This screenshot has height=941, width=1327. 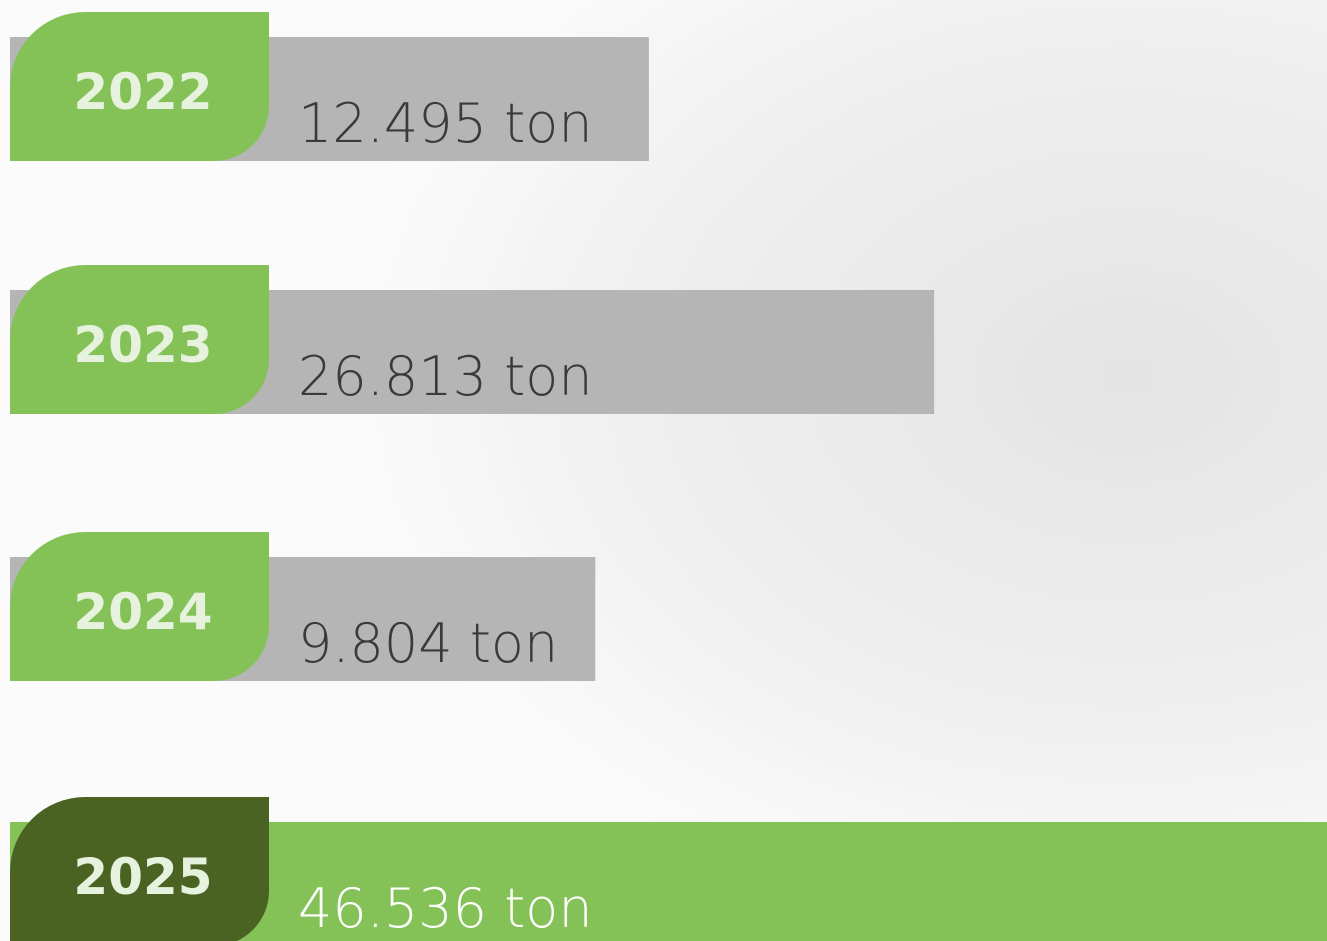 I want to click on value-label: 9.804 ton, so click(x=428, y=643).